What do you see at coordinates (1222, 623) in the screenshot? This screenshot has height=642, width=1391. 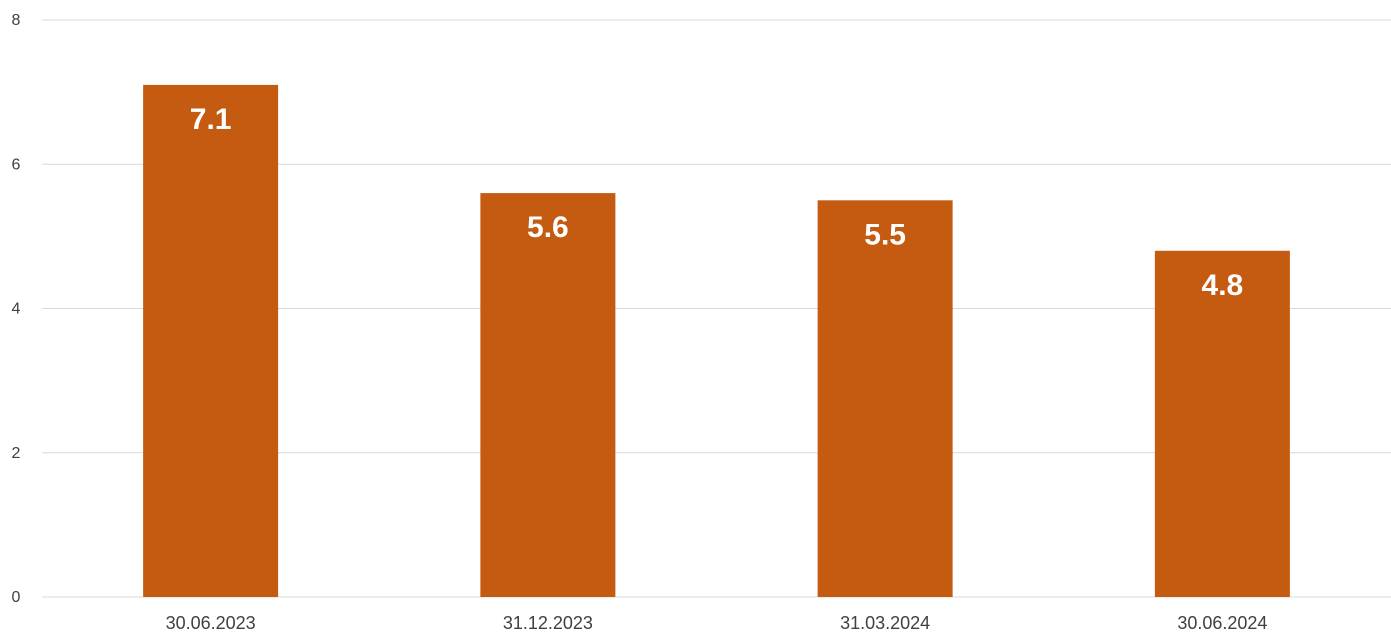 I see `x-tick-label: 30.06.2024` at bounding box center [1222, 623].